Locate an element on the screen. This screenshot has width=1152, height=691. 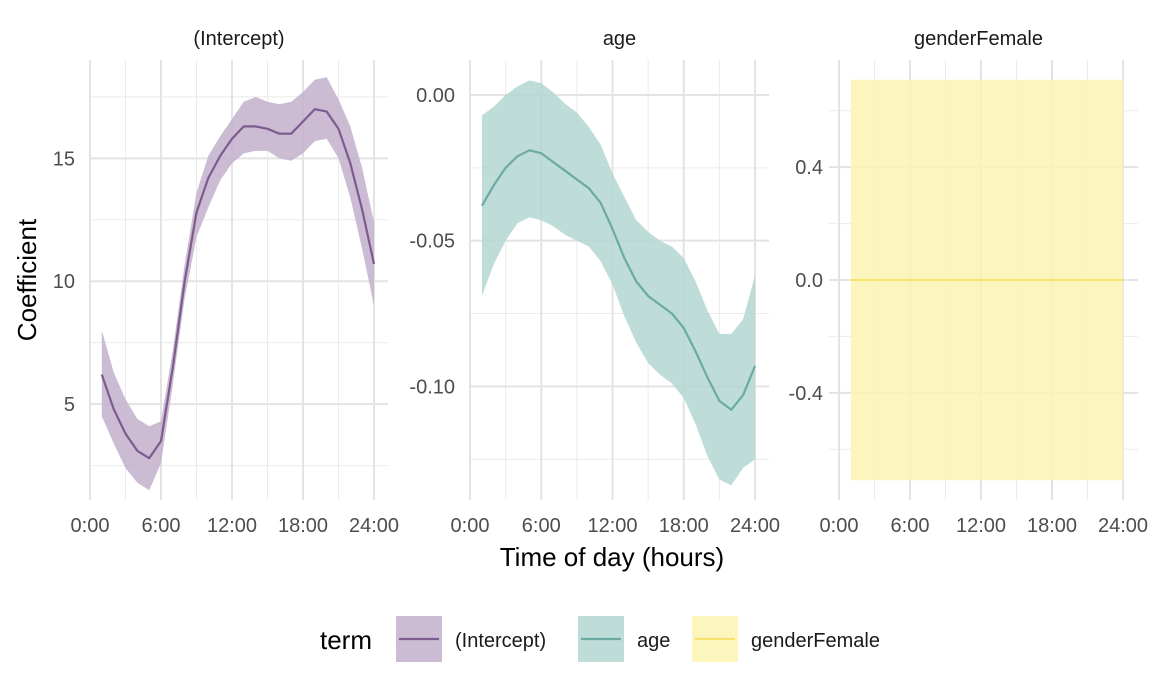
facet-strip-label: genderFemale is located at coordinates (978, 39).